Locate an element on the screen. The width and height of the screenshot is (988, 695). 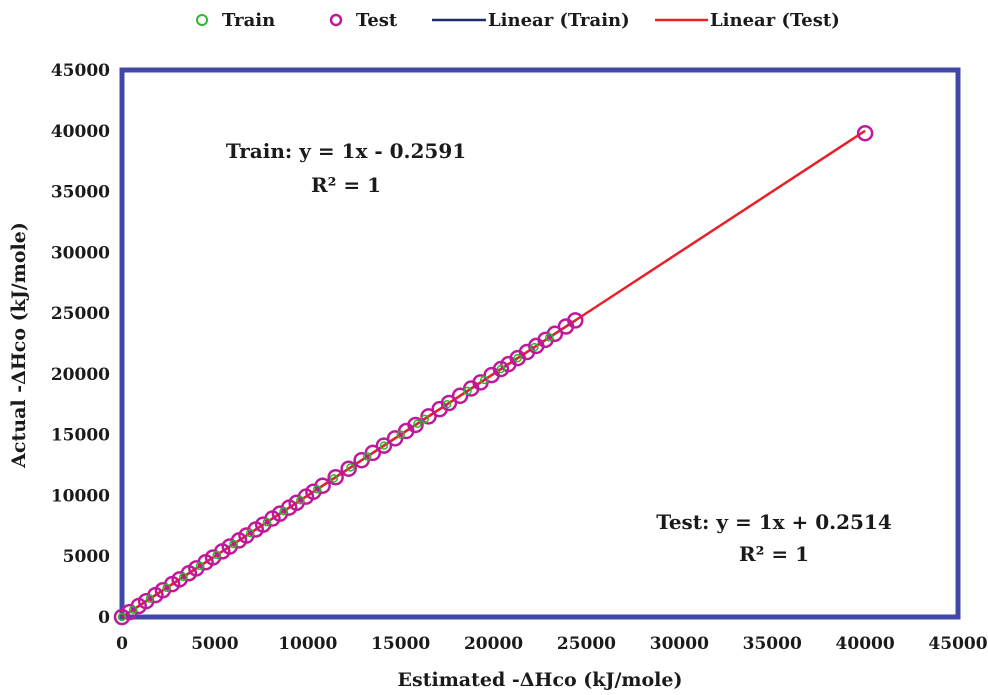
y-tick-label: 25000 is located at coordinates (80, 314).